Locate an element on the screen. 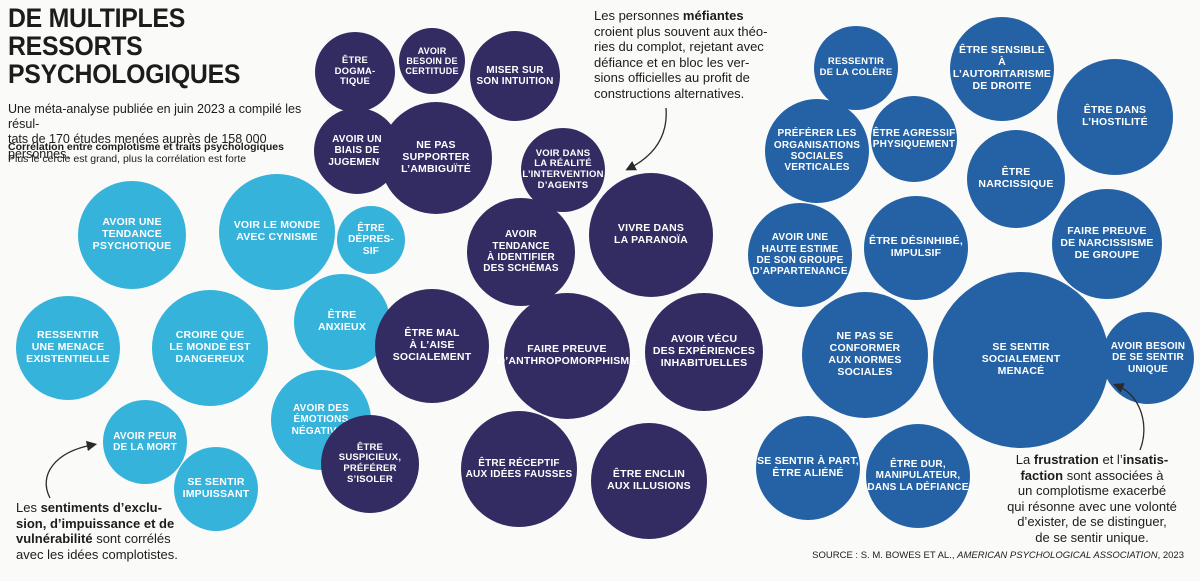 The height and width of the screenshot is (581, 1200). bubble-3: Être dépres- sif is located at coordinates (371, 240).